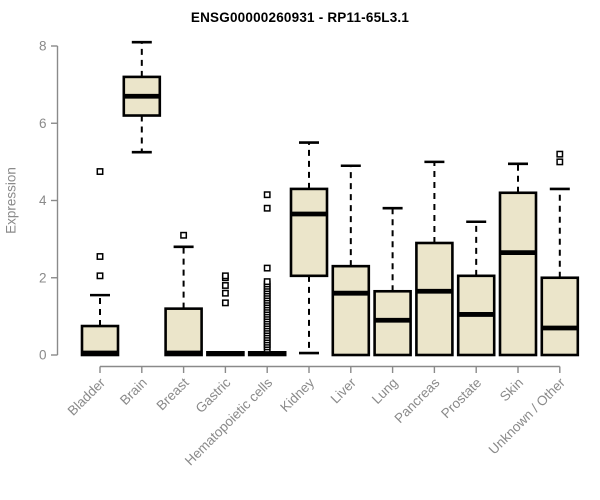 The image size is (600, 500). Describe the element at coordinates (173, 394) in the screenshot. I see `x-tick-label: Breast` at that location.